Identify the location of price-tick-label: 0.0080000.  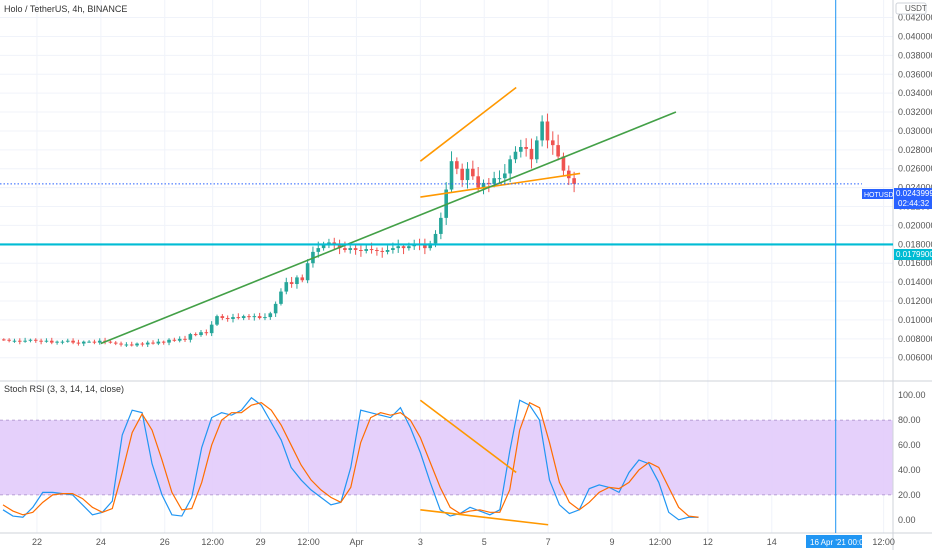
(915, 339).